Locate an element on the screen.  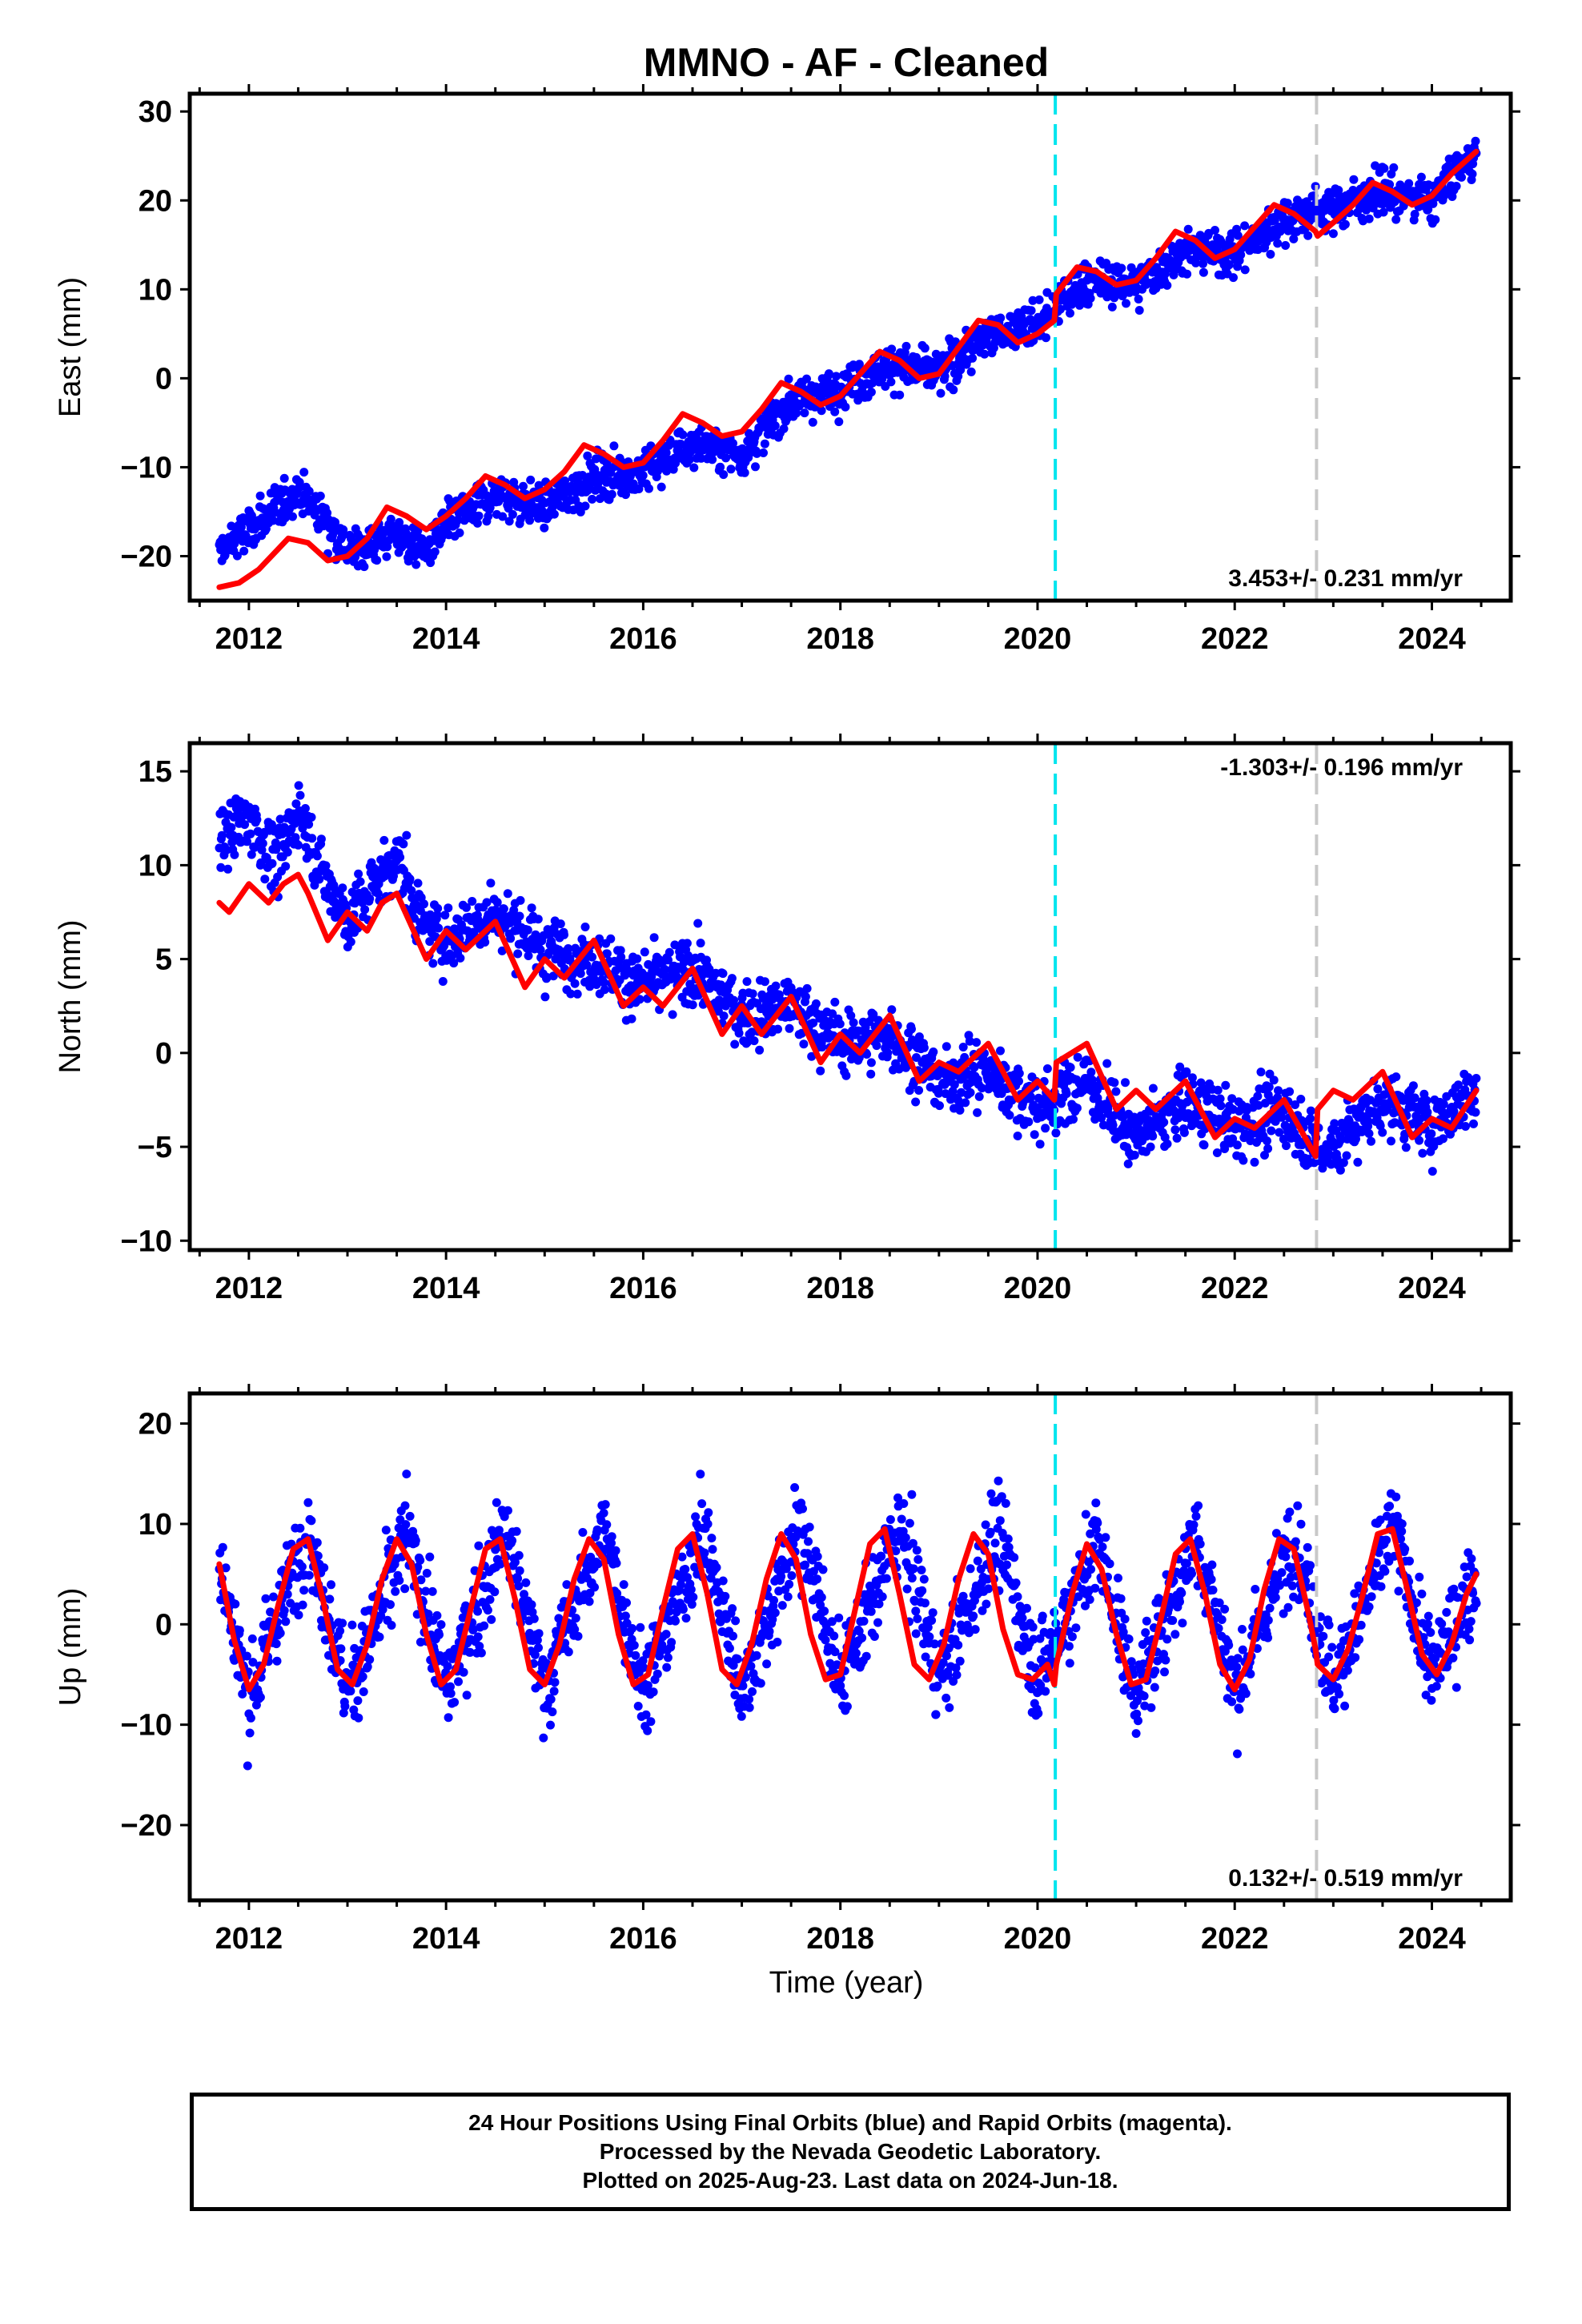
y-tick-label: 5 is located at coordinates (164, 960).